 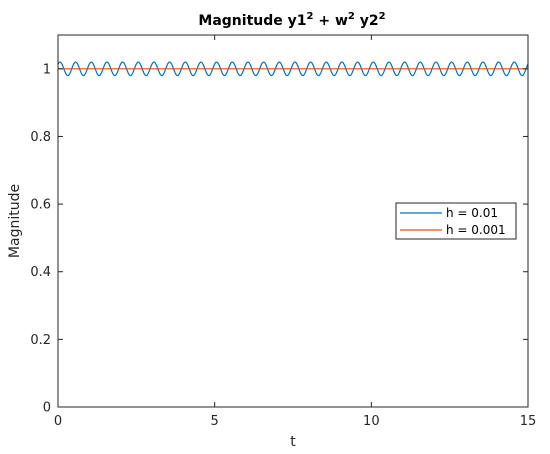 What do you see at coordinates (472, 213) in the screenshot?
I see `legend-label-h-0-01: h = 0.01` at bounding box center [472, 213].